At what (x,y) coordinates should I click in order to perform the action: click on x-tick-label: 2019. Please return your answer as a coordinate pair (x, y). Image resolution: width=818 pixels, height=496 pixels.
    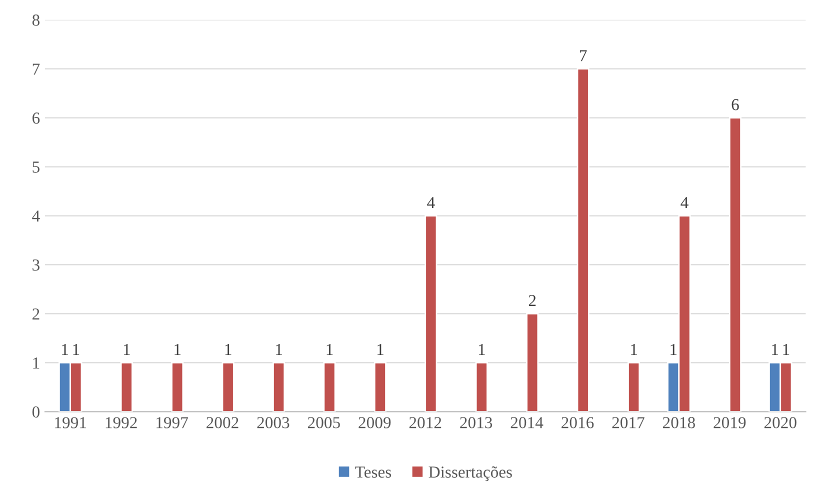
    Looking at the image, I should click on (730, 422).